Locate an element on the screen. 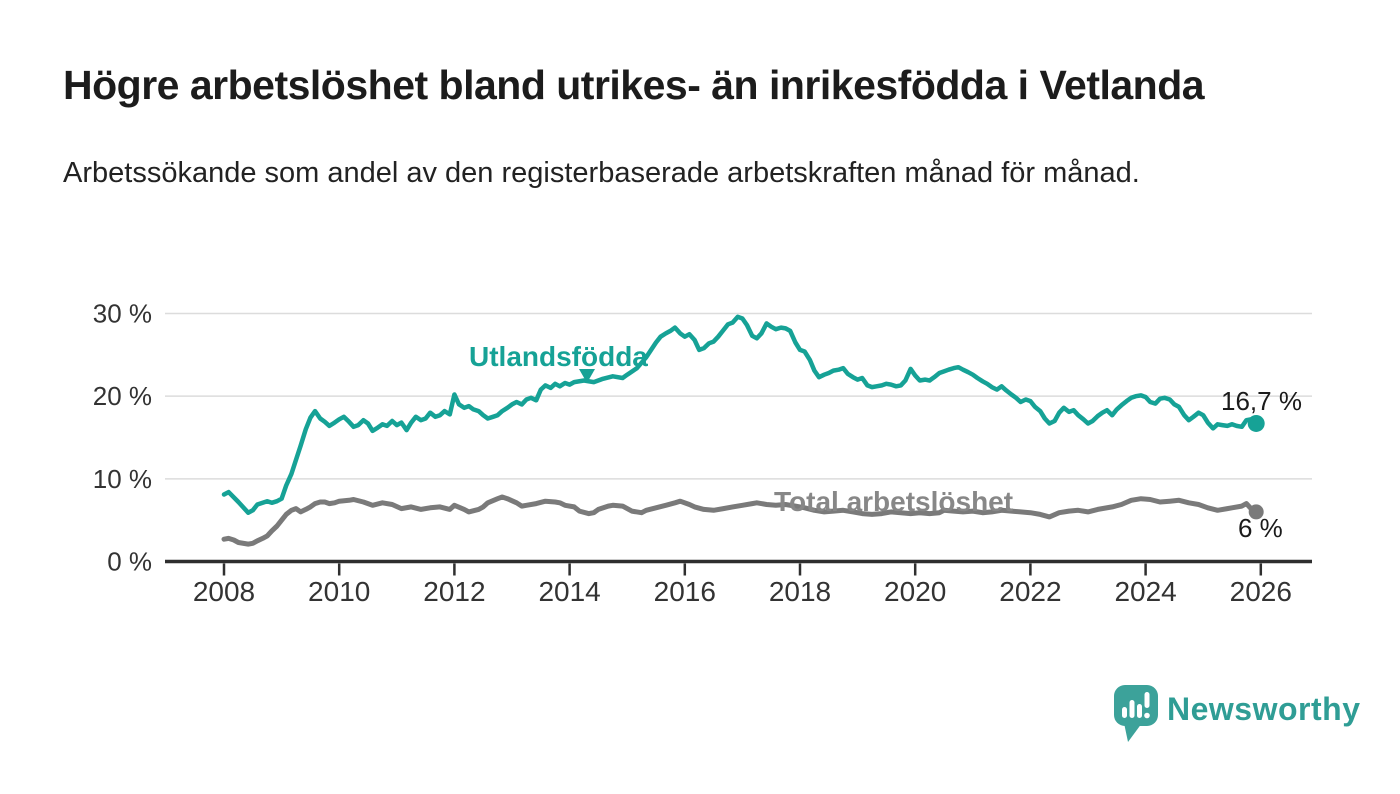 This screenshot has width=1400, height=794. y-tick-label: 0 % is located at coordinates (129, 562).